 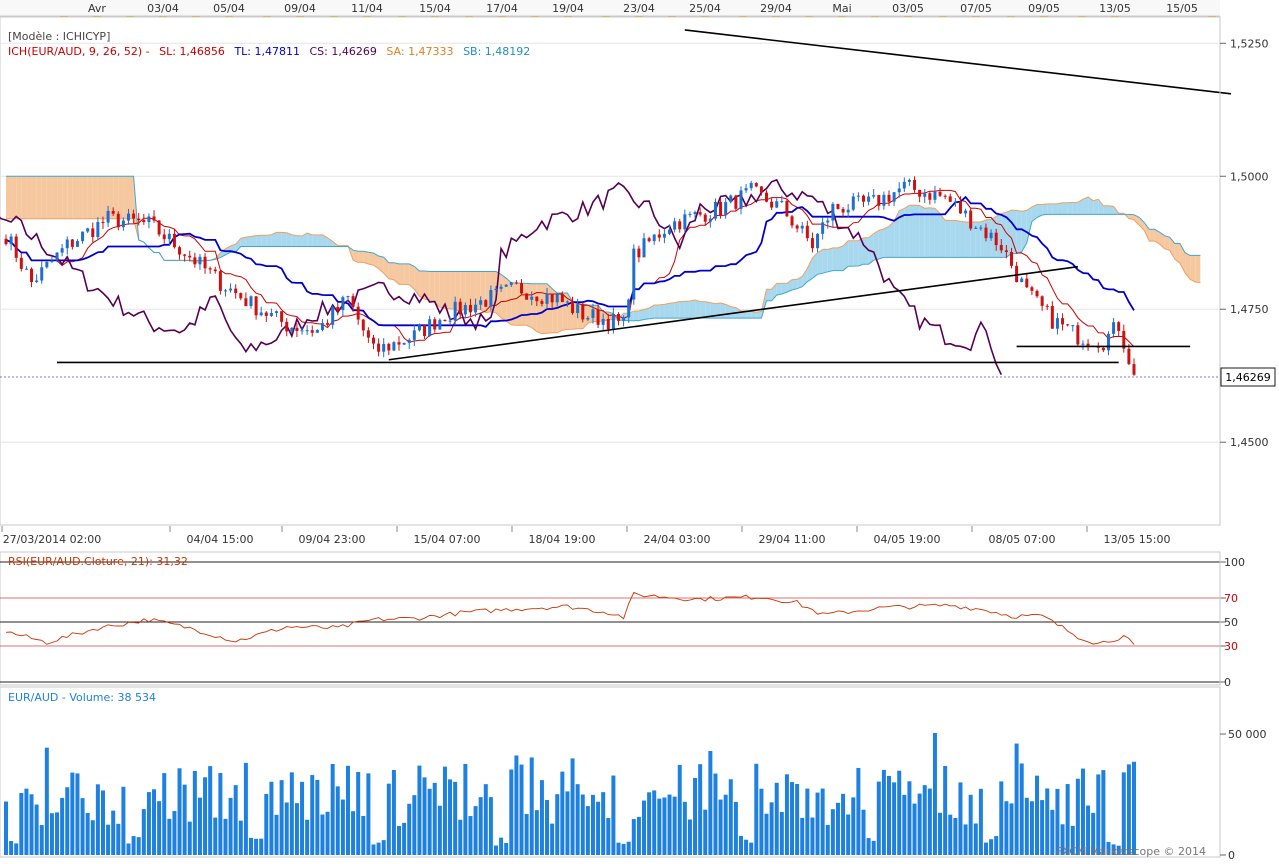 I want to click on top-date-label: 09/05, so click(x=1044, y=8).